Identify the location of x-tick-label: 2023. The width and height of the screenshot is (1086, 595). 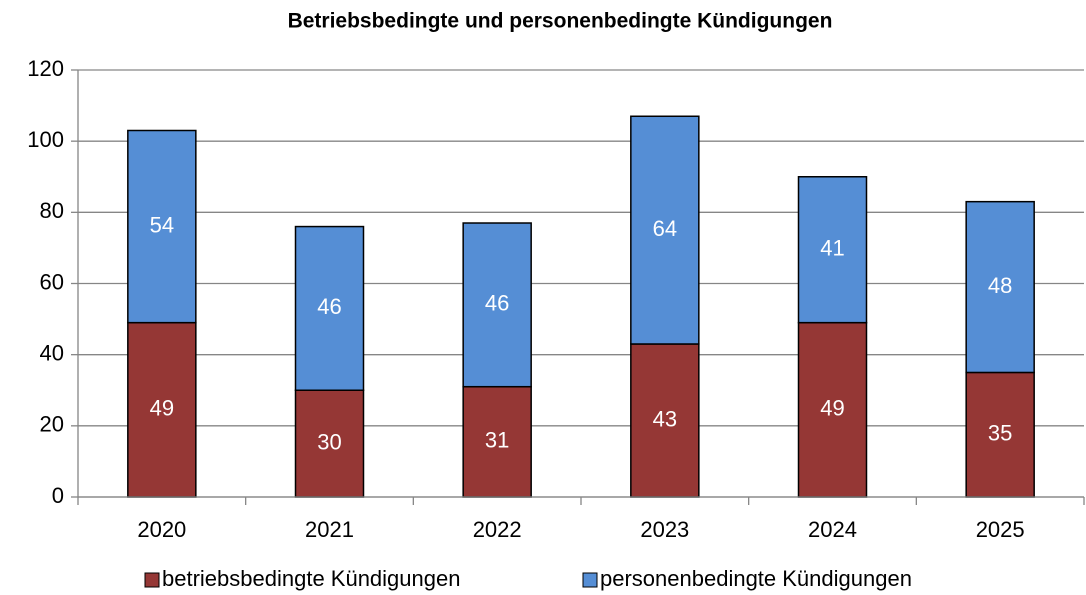
(664, 529).